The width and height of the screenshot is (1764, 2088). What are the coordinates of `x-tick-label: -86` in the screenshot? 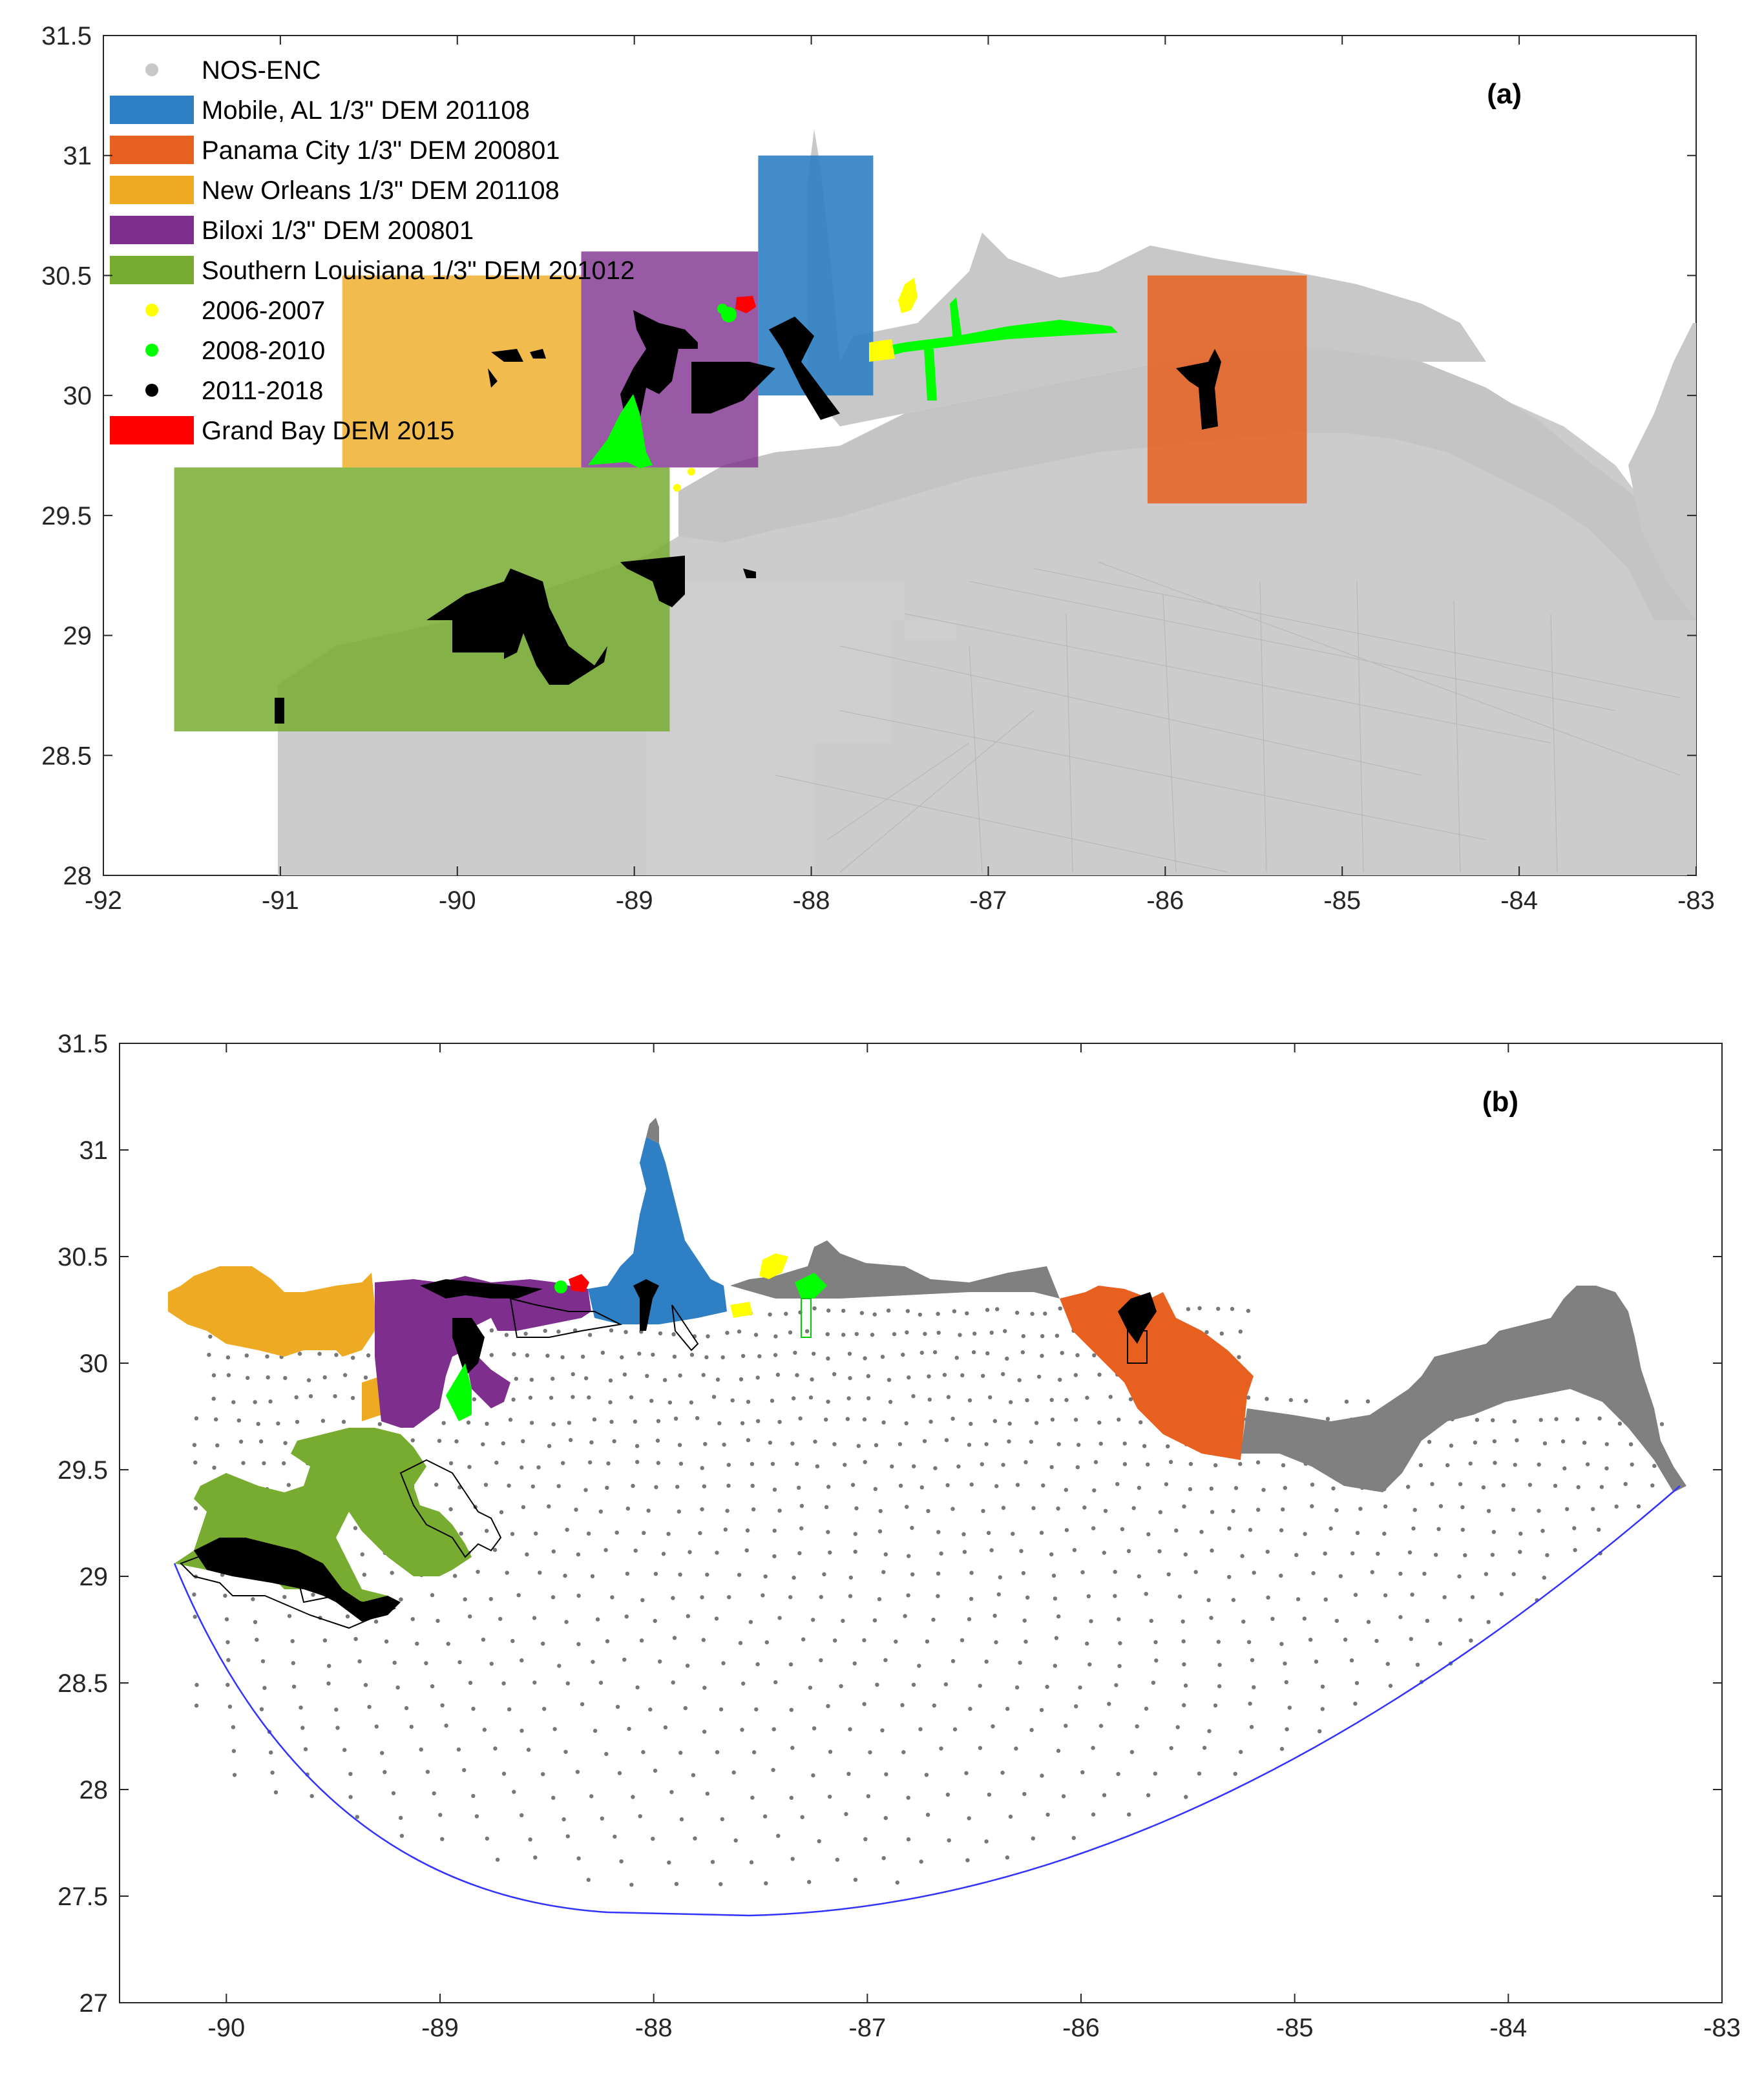 It's located at (1165, 900).